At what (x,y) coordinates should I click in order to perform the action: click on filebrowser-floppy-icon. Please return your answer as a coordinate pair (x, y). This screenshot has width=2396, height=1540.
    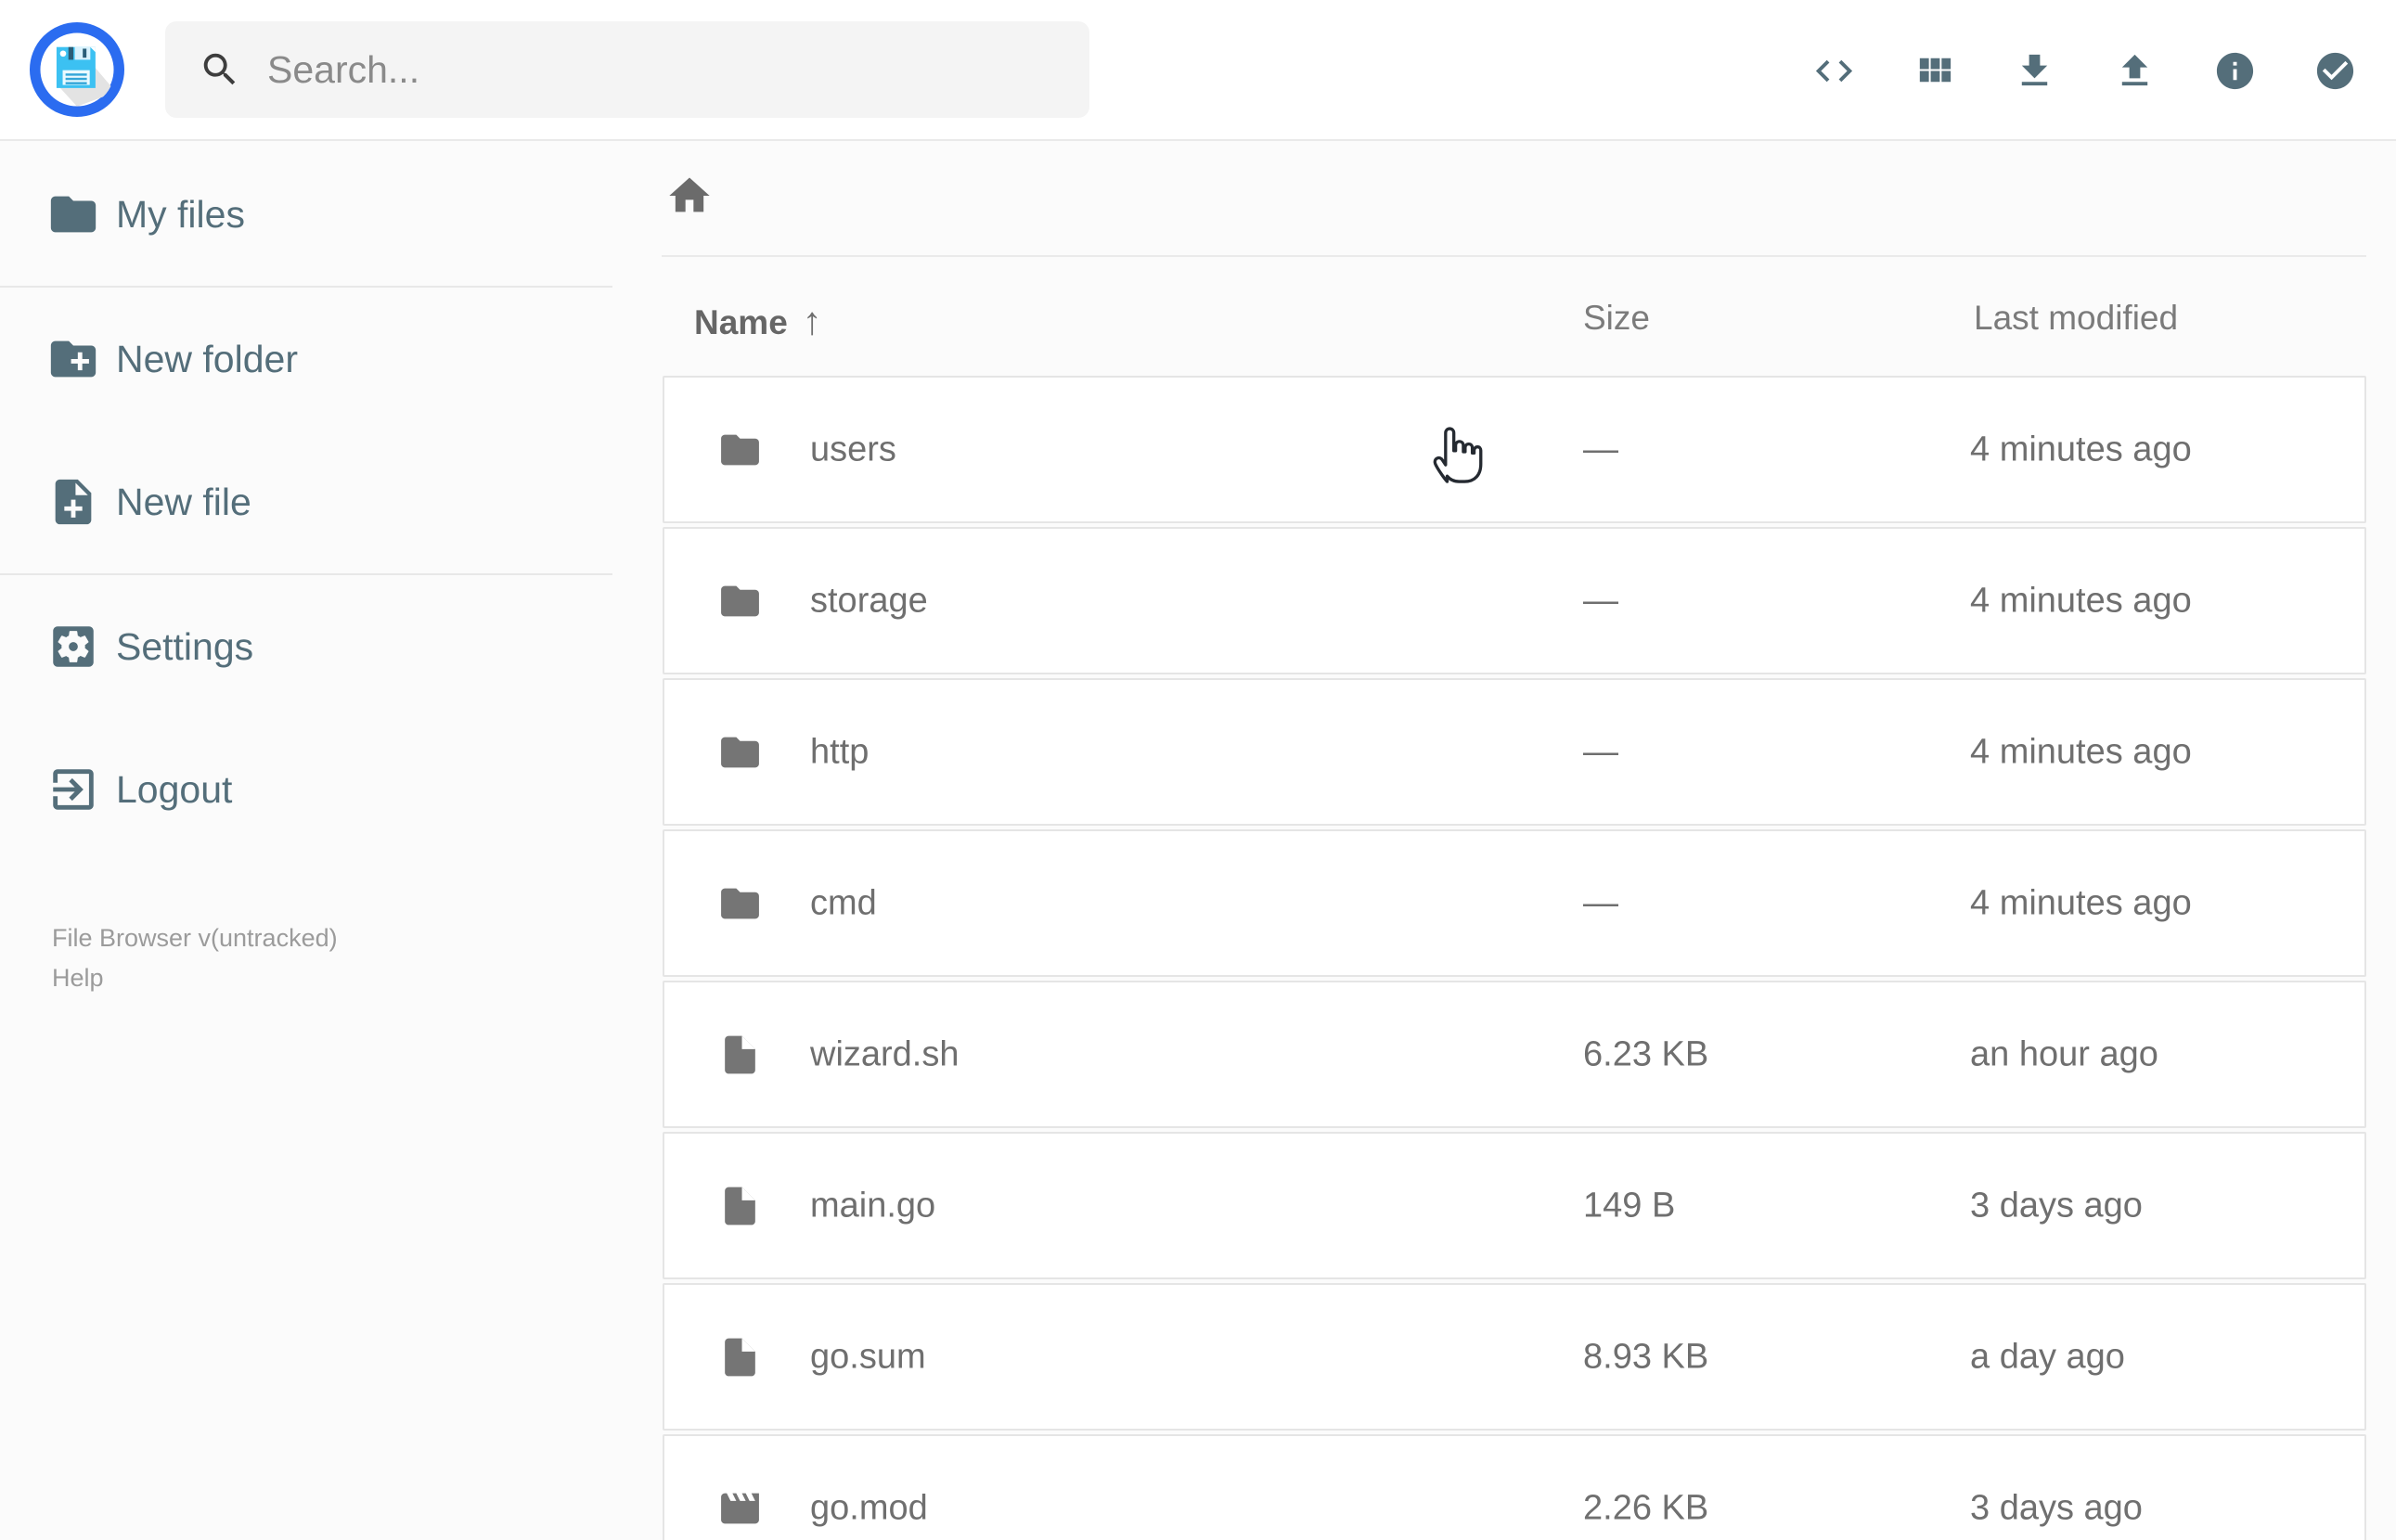
    Looking at the image, I should click on (77, 69).